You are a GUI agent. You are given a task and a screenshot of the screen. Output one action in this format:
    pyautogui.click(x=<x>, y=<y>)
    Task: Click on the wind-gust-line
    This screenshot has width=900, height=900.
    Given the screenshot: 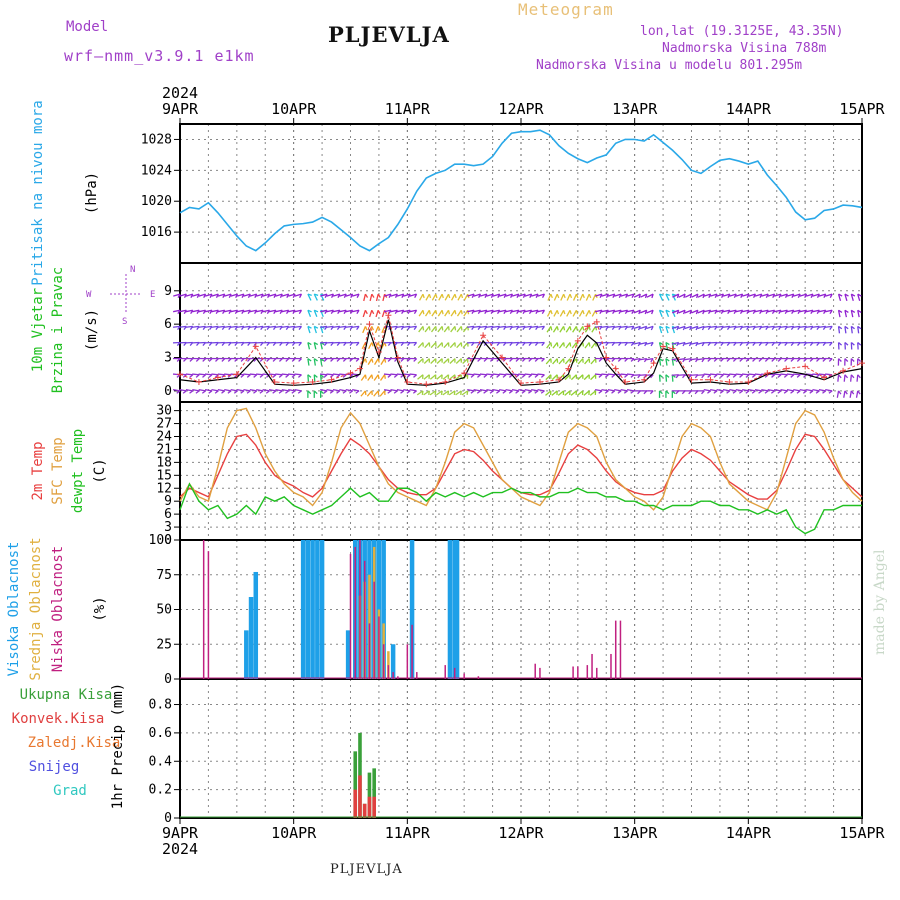 What is the action you would take?
    pyautogui.click(x=521, y=350)
    